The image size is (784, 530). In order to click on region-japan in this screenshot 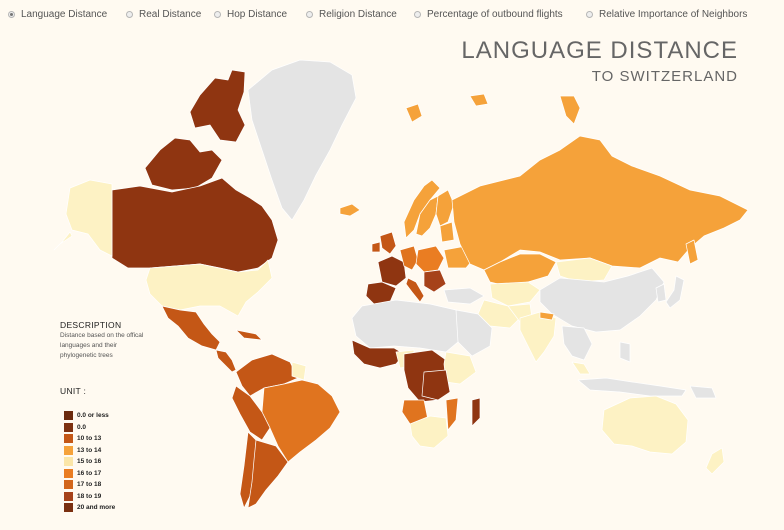, I will do `click(675, 292)`.